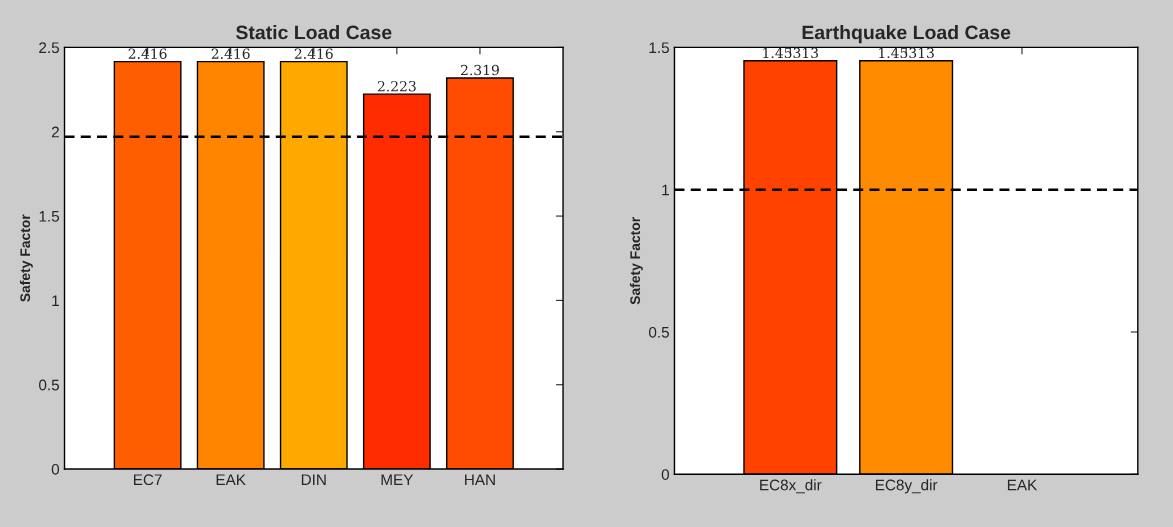  Describe the element at coordinates (906, 486) in the screenshot. I see `x-tick-label: EC8y_dir` at that location.